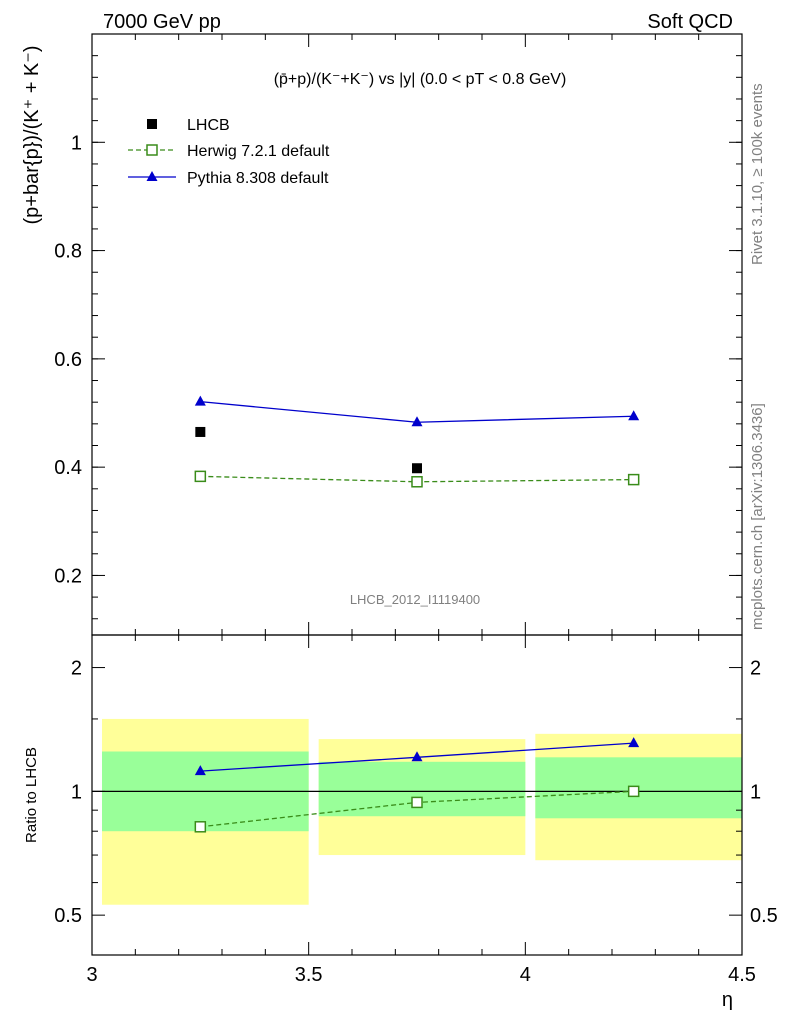  Describe the element at coordinates (162, 22) in the screenshot. I see `header-left-label: 7000 GeV pp` at that location.